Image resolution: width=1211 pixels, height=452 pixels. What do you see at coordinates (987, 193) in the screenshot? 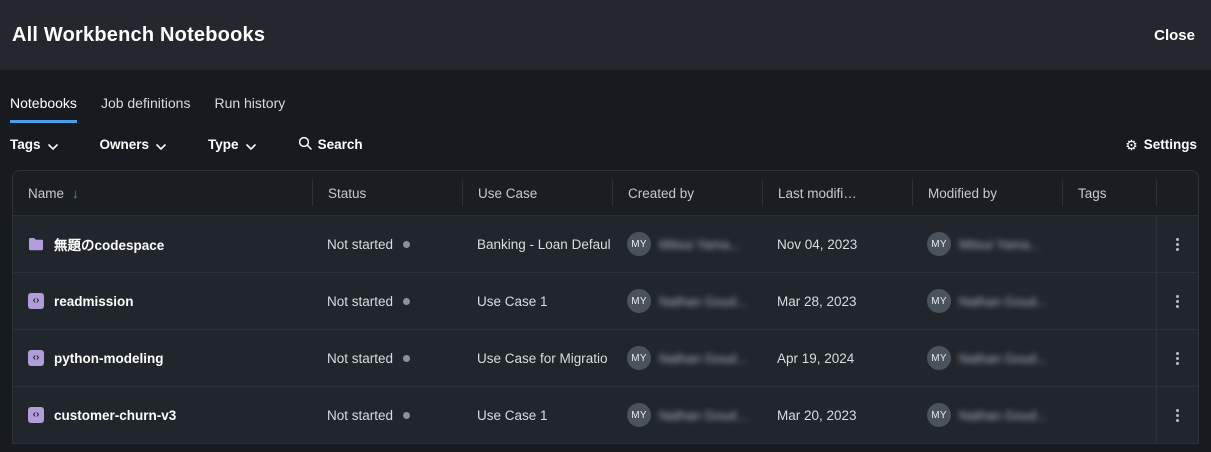
I see `column-header-modified-by: Modified by` at bounding box center [987, 193].